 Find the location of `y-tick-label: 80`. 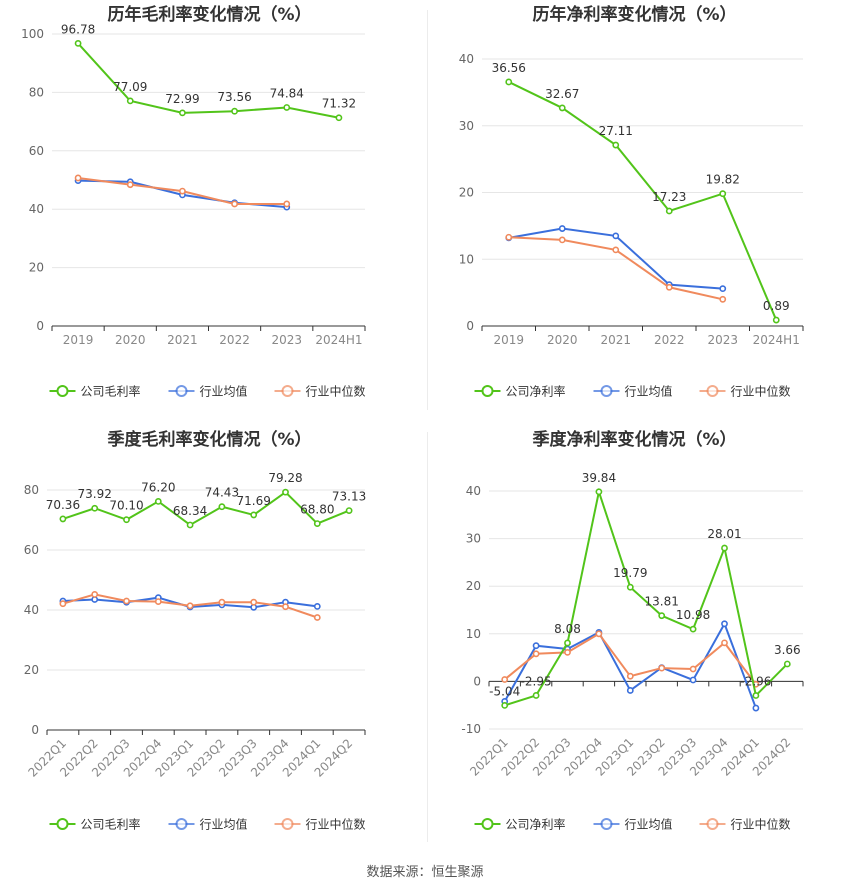

y-tick-label: 80 is located at coordinates (36, 92).